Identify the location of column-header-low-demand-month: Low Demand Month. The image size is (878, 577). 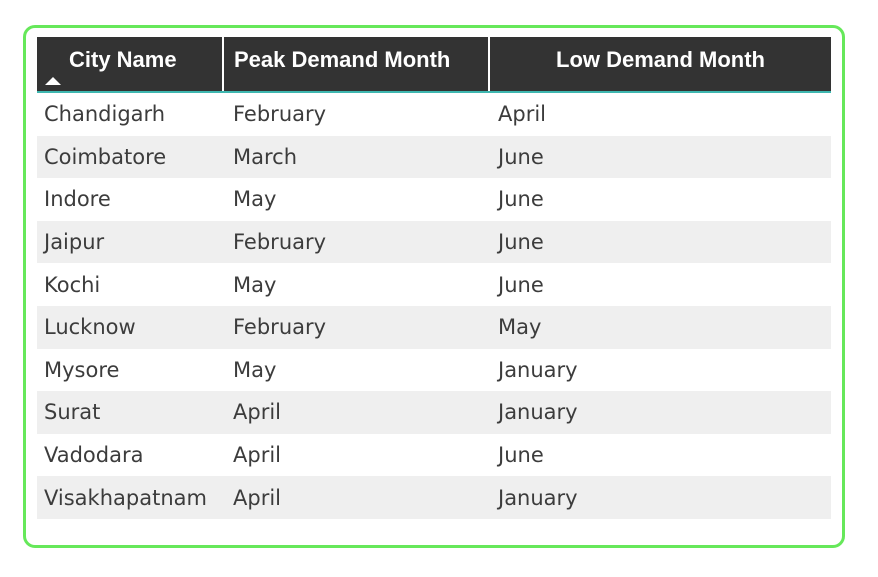
(660, 64).